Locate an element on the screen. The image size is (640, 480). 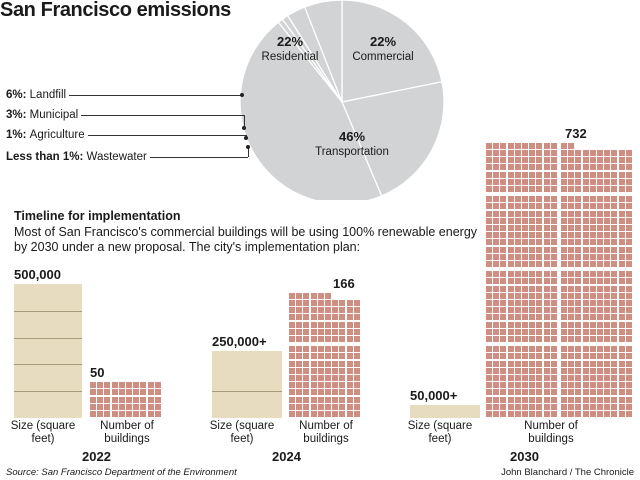
pie-label-transportation-value: 46% is located at coordinates (352, 136).